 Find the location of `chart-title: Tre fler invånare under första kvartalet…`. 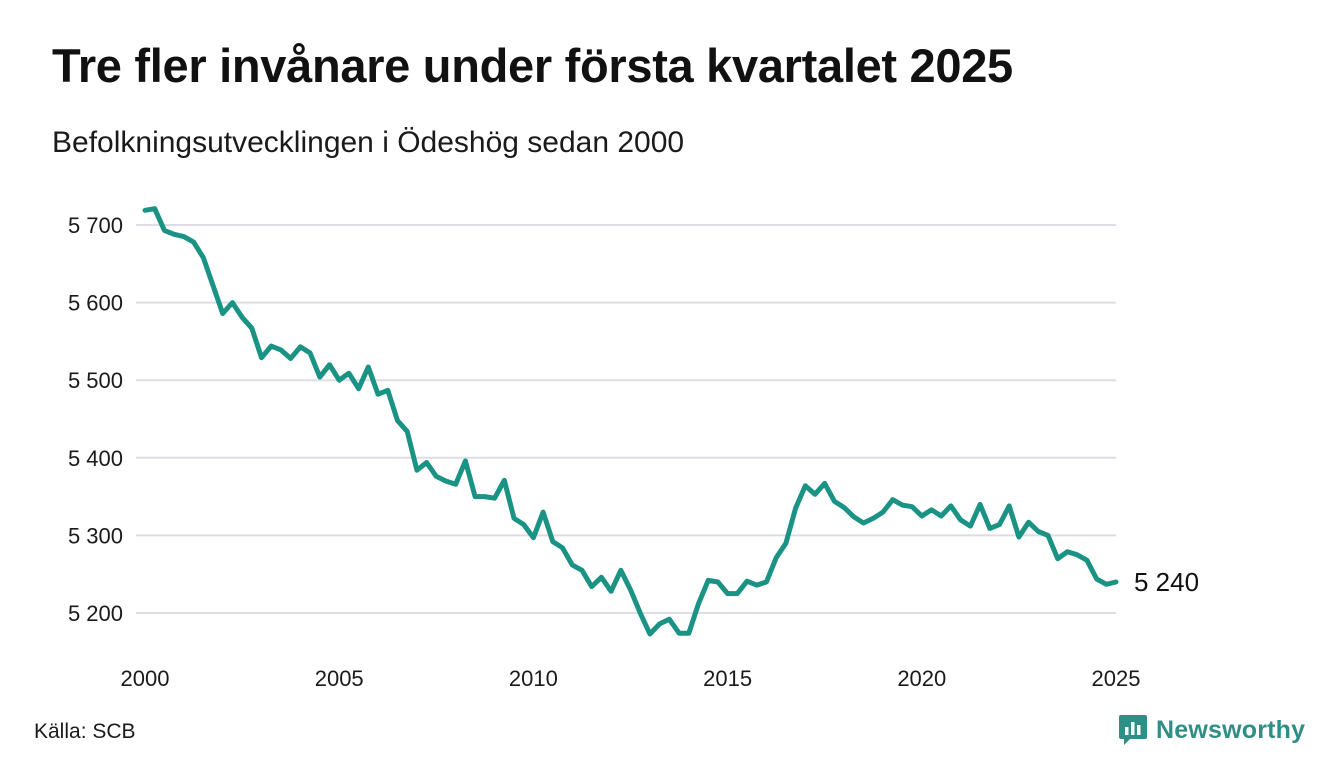

chart-title: Tre fler invånare under första kvartalet… is located at coordinates (532, 65).